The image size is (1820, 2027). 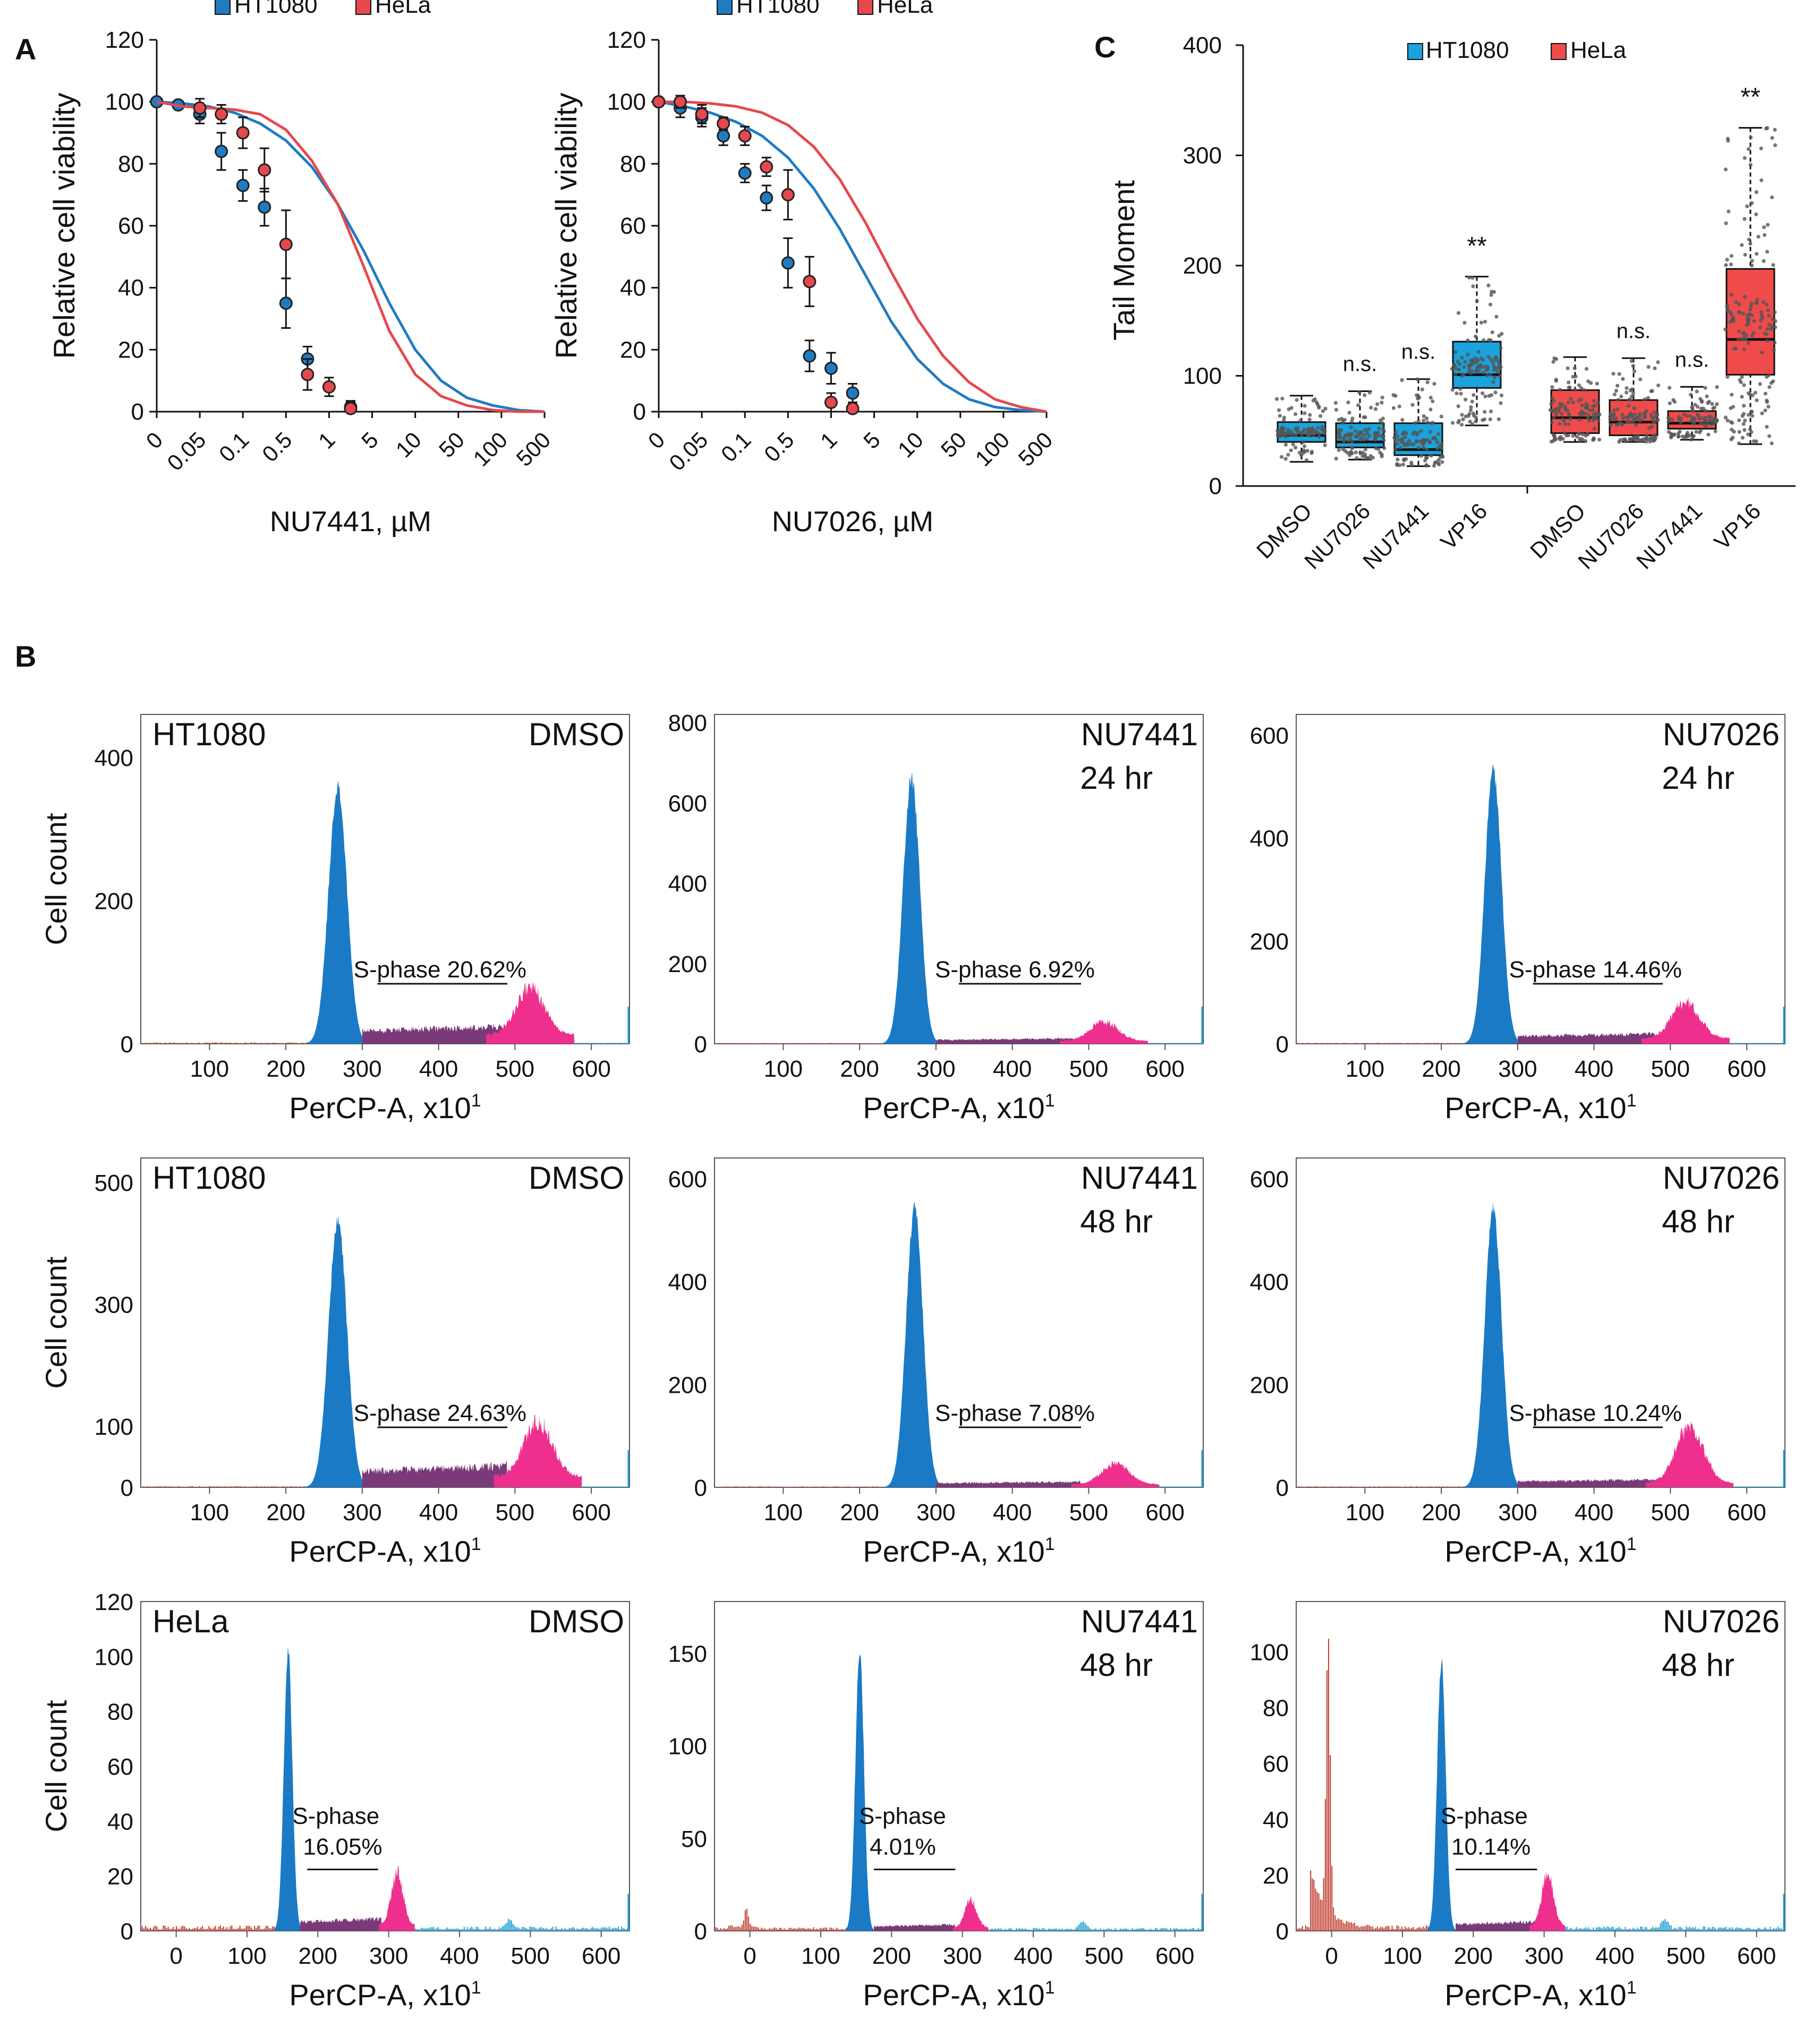 What do you see at coordinates (910, 444) in the screenshot?
I see `x-tick-label: 10` at bounding box center [910, 444].